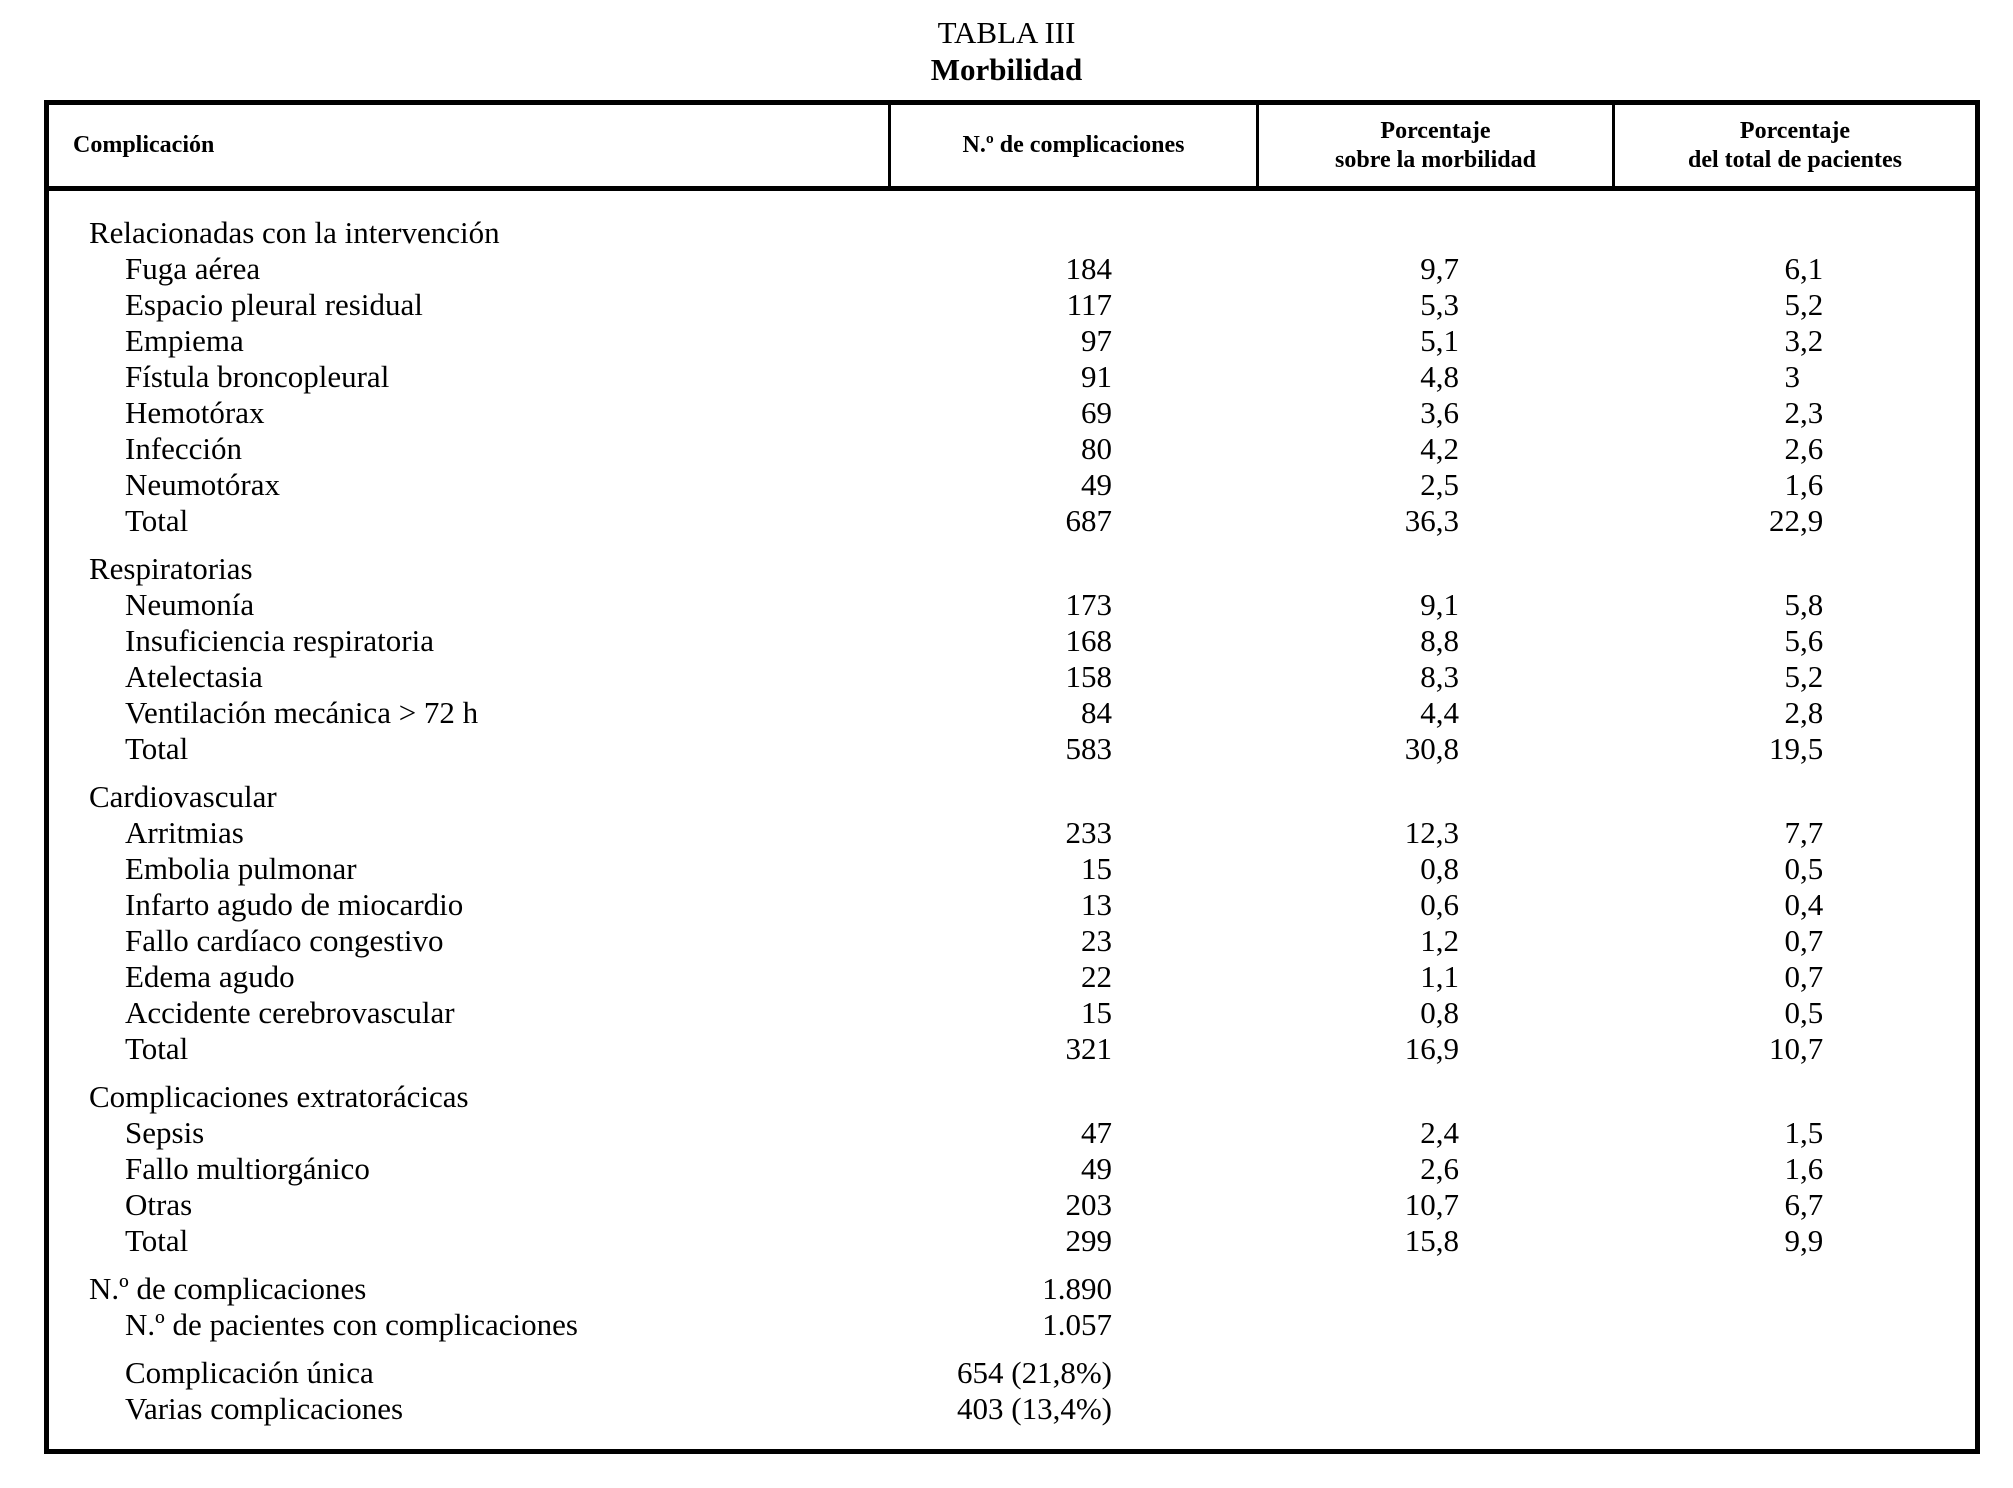 The height and width of the screenshot is (1488, 2013). What do you see at coordinates (274, 304) in the screenshot?
I see `row-label: Espacio pleural residual` at bounding box center [274, 304].